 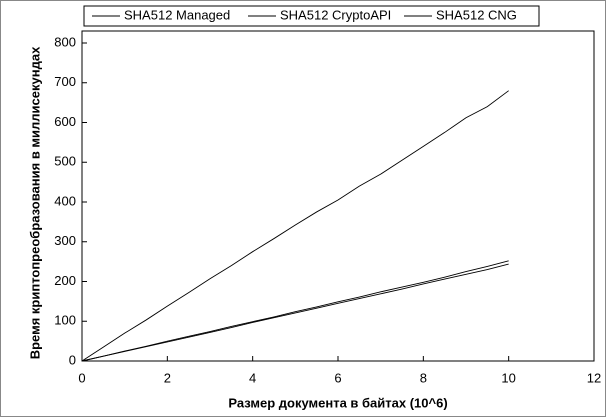 I want to click on y-tick-label: 700, so click(x=65, y=81).